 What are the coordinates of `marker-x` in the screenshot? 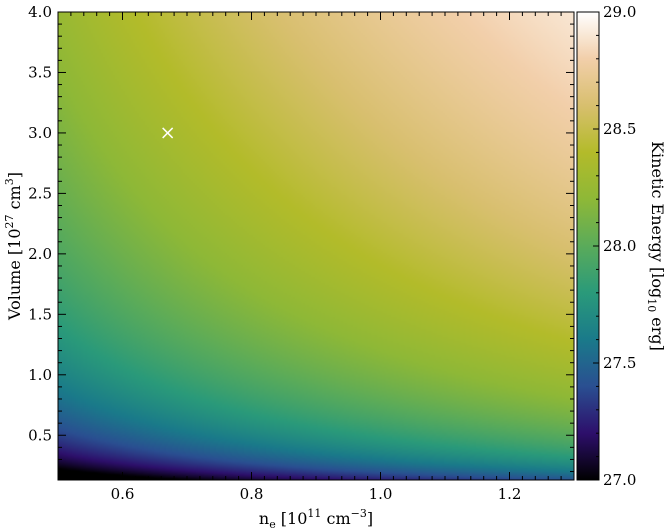 It's located at (168, 133).